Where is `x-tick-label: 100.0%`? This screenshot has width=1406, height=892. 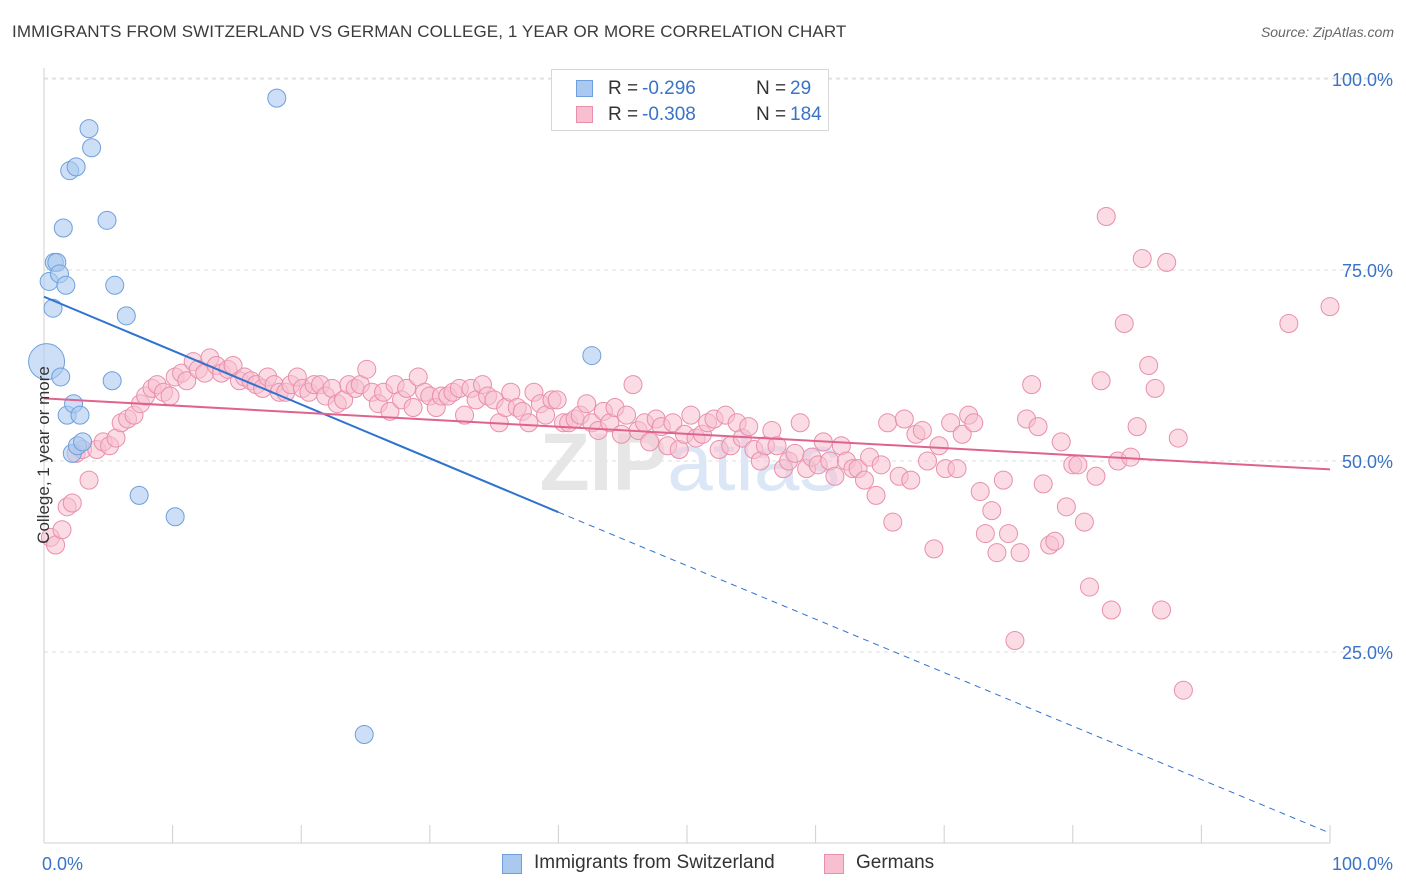
x-tick-label: 100.0% is located at coordinates (1362, 864).